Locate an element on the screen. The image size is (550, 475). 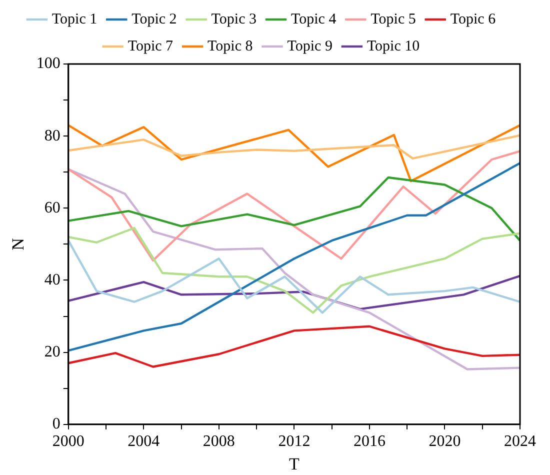
x-tick-label: 2008 is located at coordinates (218, 441).